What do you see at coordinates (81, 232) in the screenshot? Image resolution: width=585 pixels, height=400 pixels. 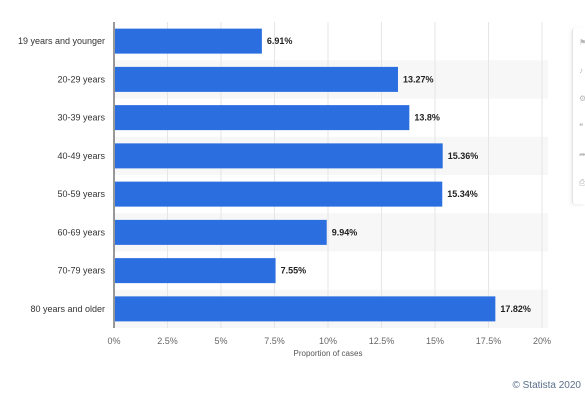 I see `category-label: 60-69 years` at bounding box center [81, 232].